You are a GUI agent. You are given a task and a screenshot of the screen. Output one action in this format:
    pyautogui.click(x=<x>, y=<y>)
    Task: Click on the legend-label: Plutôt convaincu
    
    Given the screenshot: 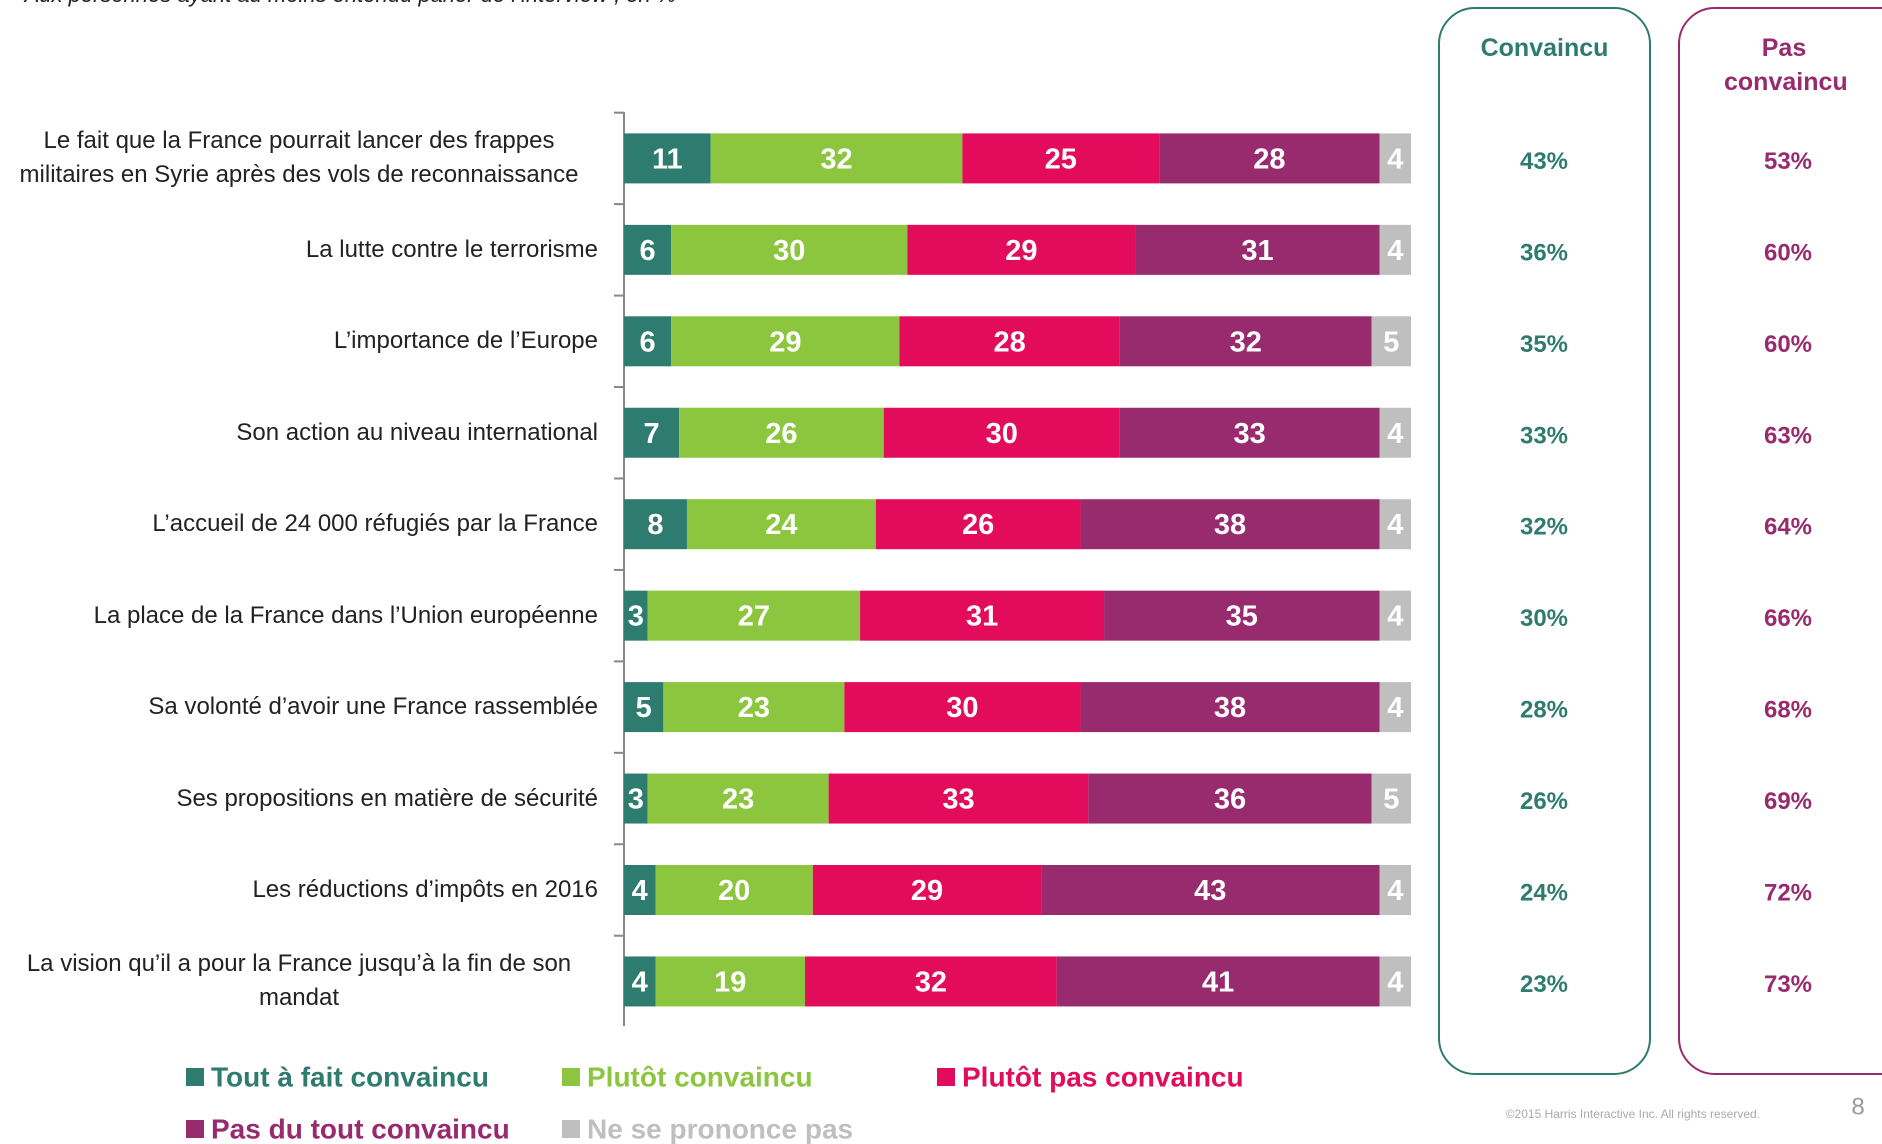 What is the action you would take?
    pyautogui.click(x=700, y=1077)
    